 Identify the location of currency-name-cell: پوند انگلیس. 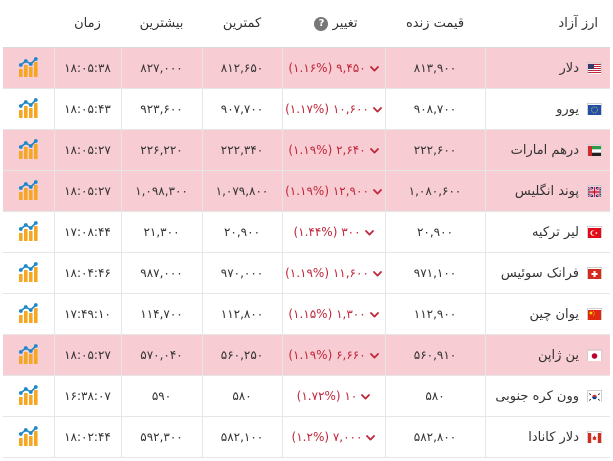
(547, 191).